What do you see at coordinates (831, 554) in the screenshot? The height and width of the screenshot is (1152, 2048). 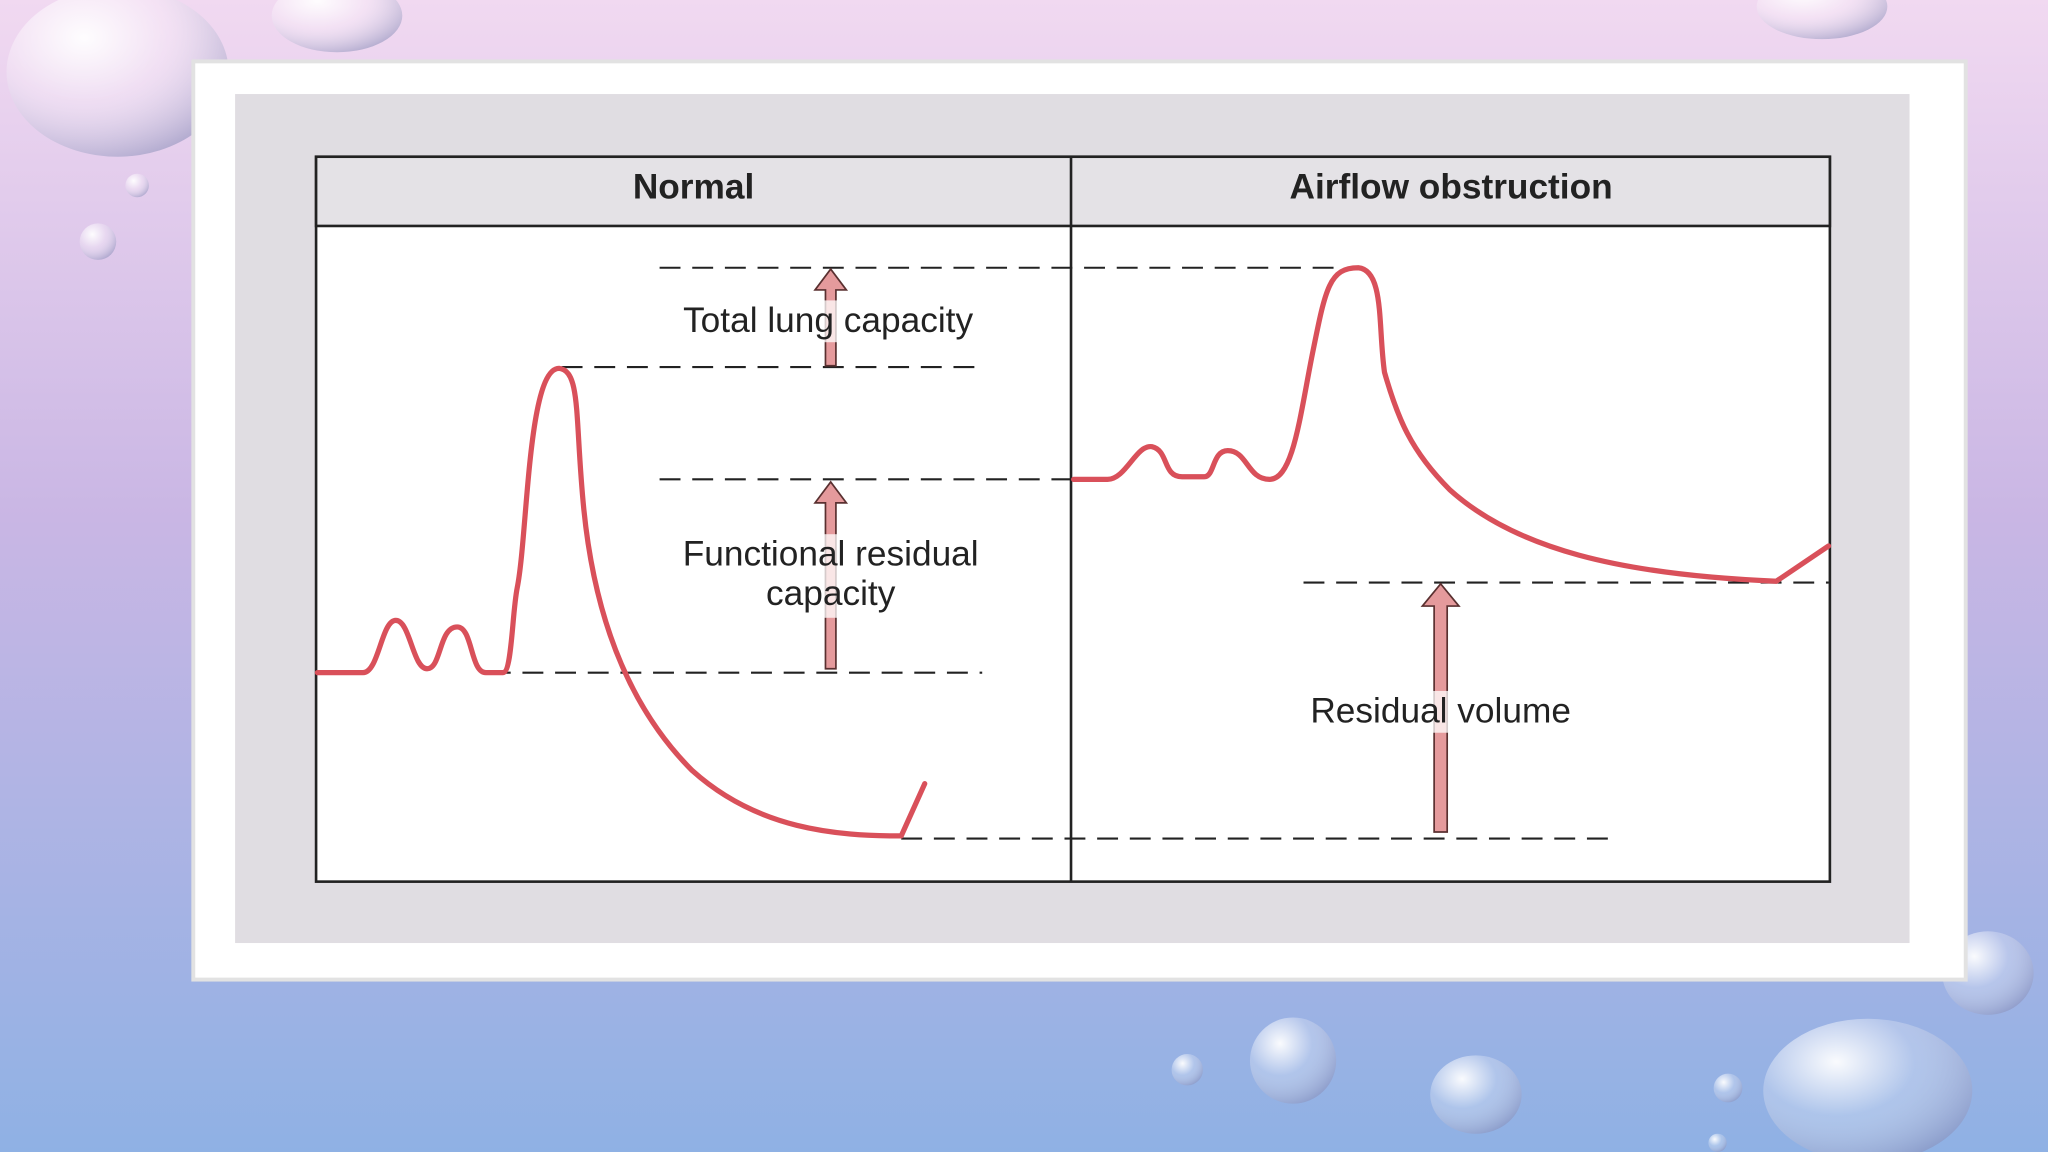 I see `label: Functional residual` at bounding box center [831, 554].